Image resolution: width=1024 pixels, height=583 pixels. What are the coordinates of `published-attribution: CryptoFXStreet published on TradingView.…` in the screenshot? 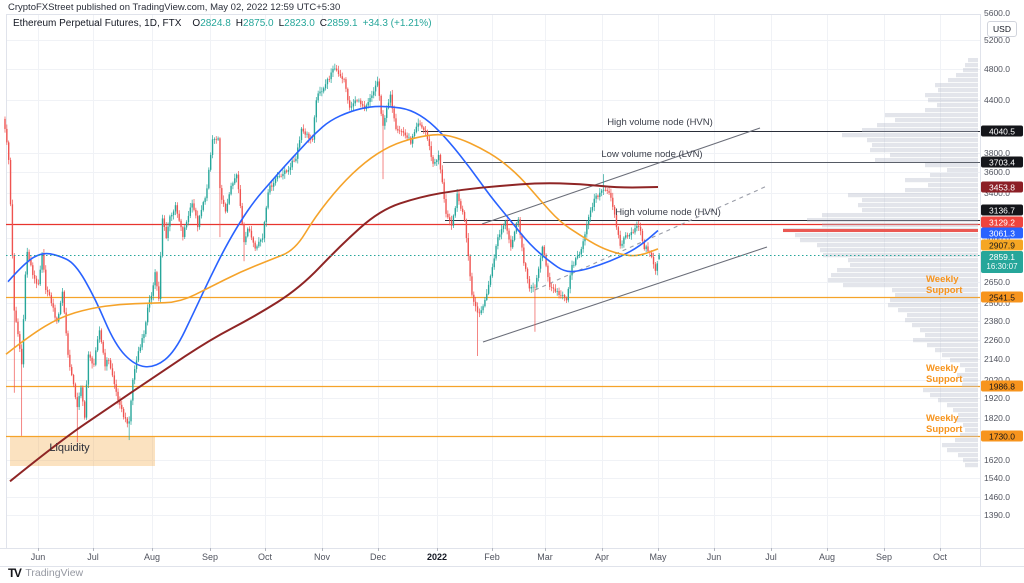 It's located at (174, 7).